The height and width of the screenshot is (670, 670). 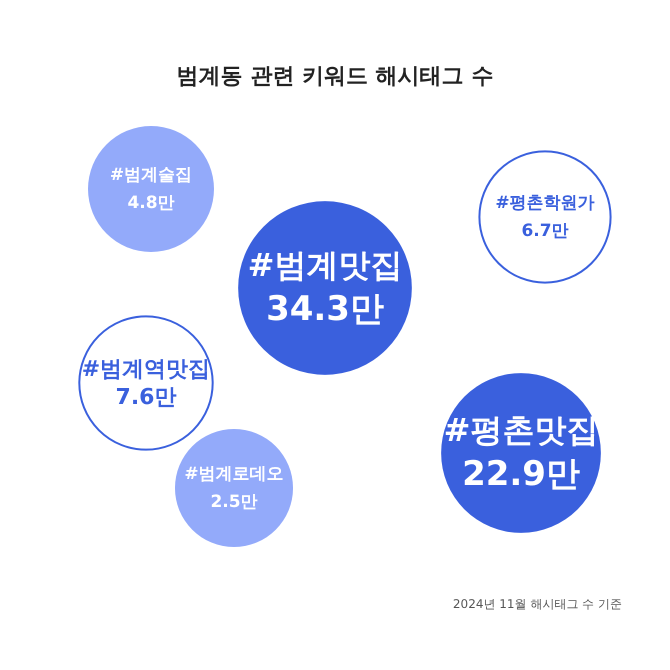 What do you see at coordinates (146, 369) in the screenshot?
I see `category-label: #범계역맛집` at bounding box center [146, 369].